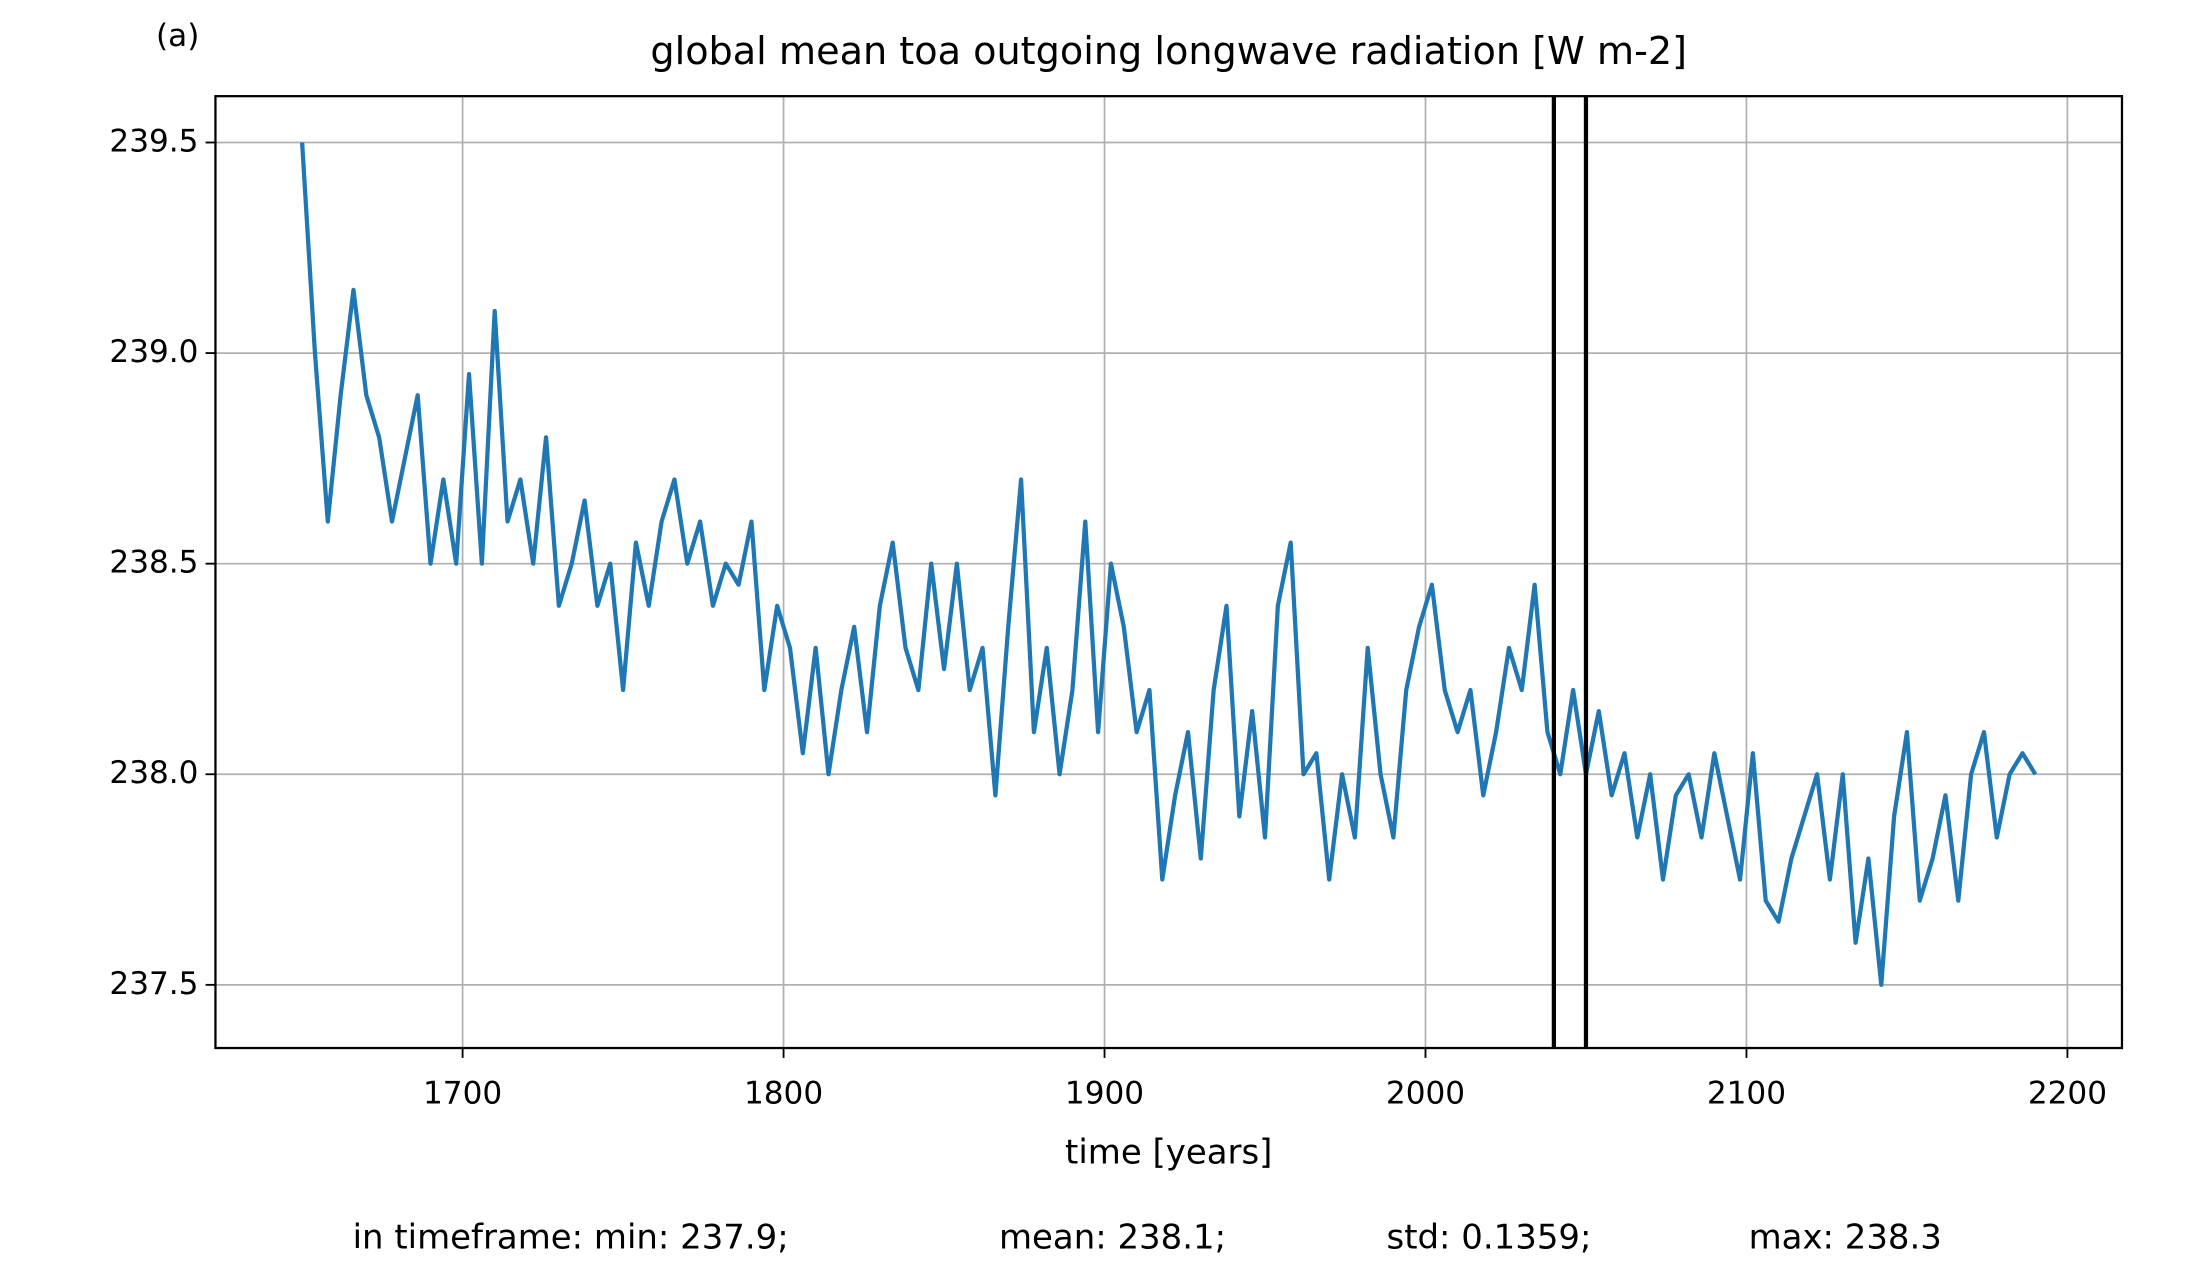 Image resolution: width=2196 pixels, height=1267 pixels. Describe the element at coordinates (783, 1094) in the screenshot. I see `x-tick-label: 1800` at that location.